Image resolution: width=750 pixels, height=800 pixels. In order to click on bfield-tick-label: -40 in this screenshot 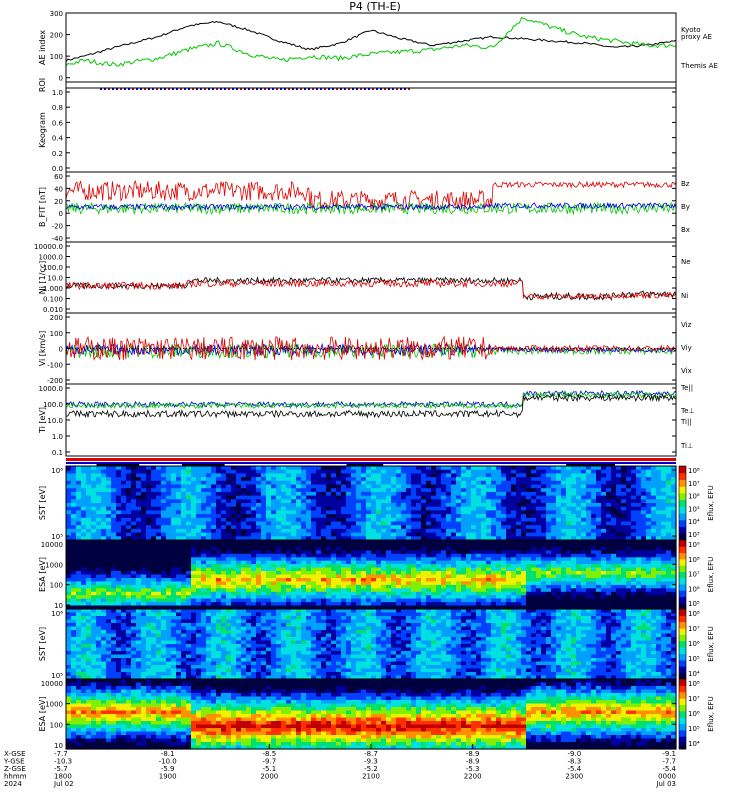, I will do `click(57, 239)`.